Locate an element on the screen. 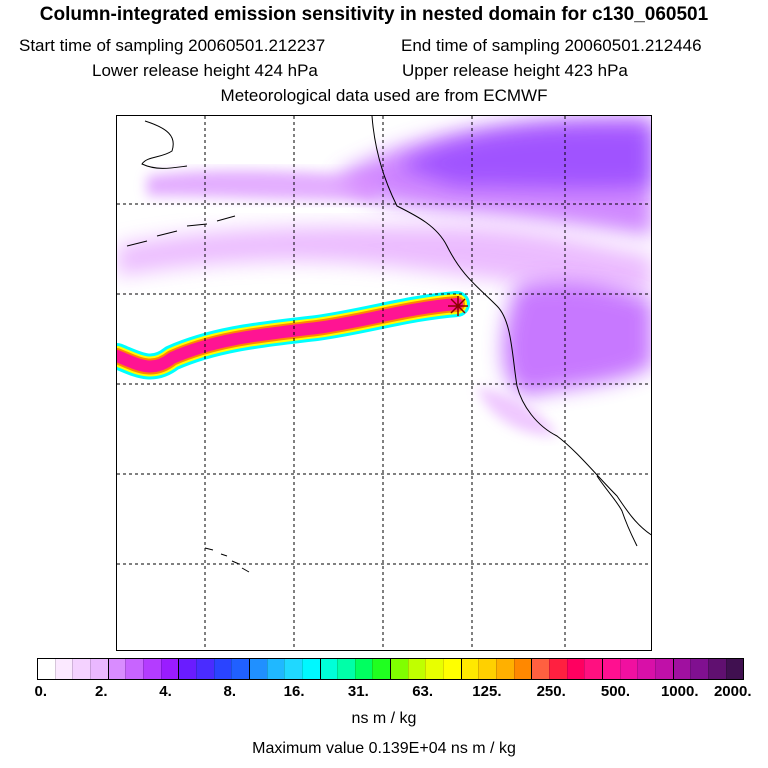 The width and height of the screenshot is (768, 768). colorbar-tick-label: 0. is located at coordinates (41, 691).